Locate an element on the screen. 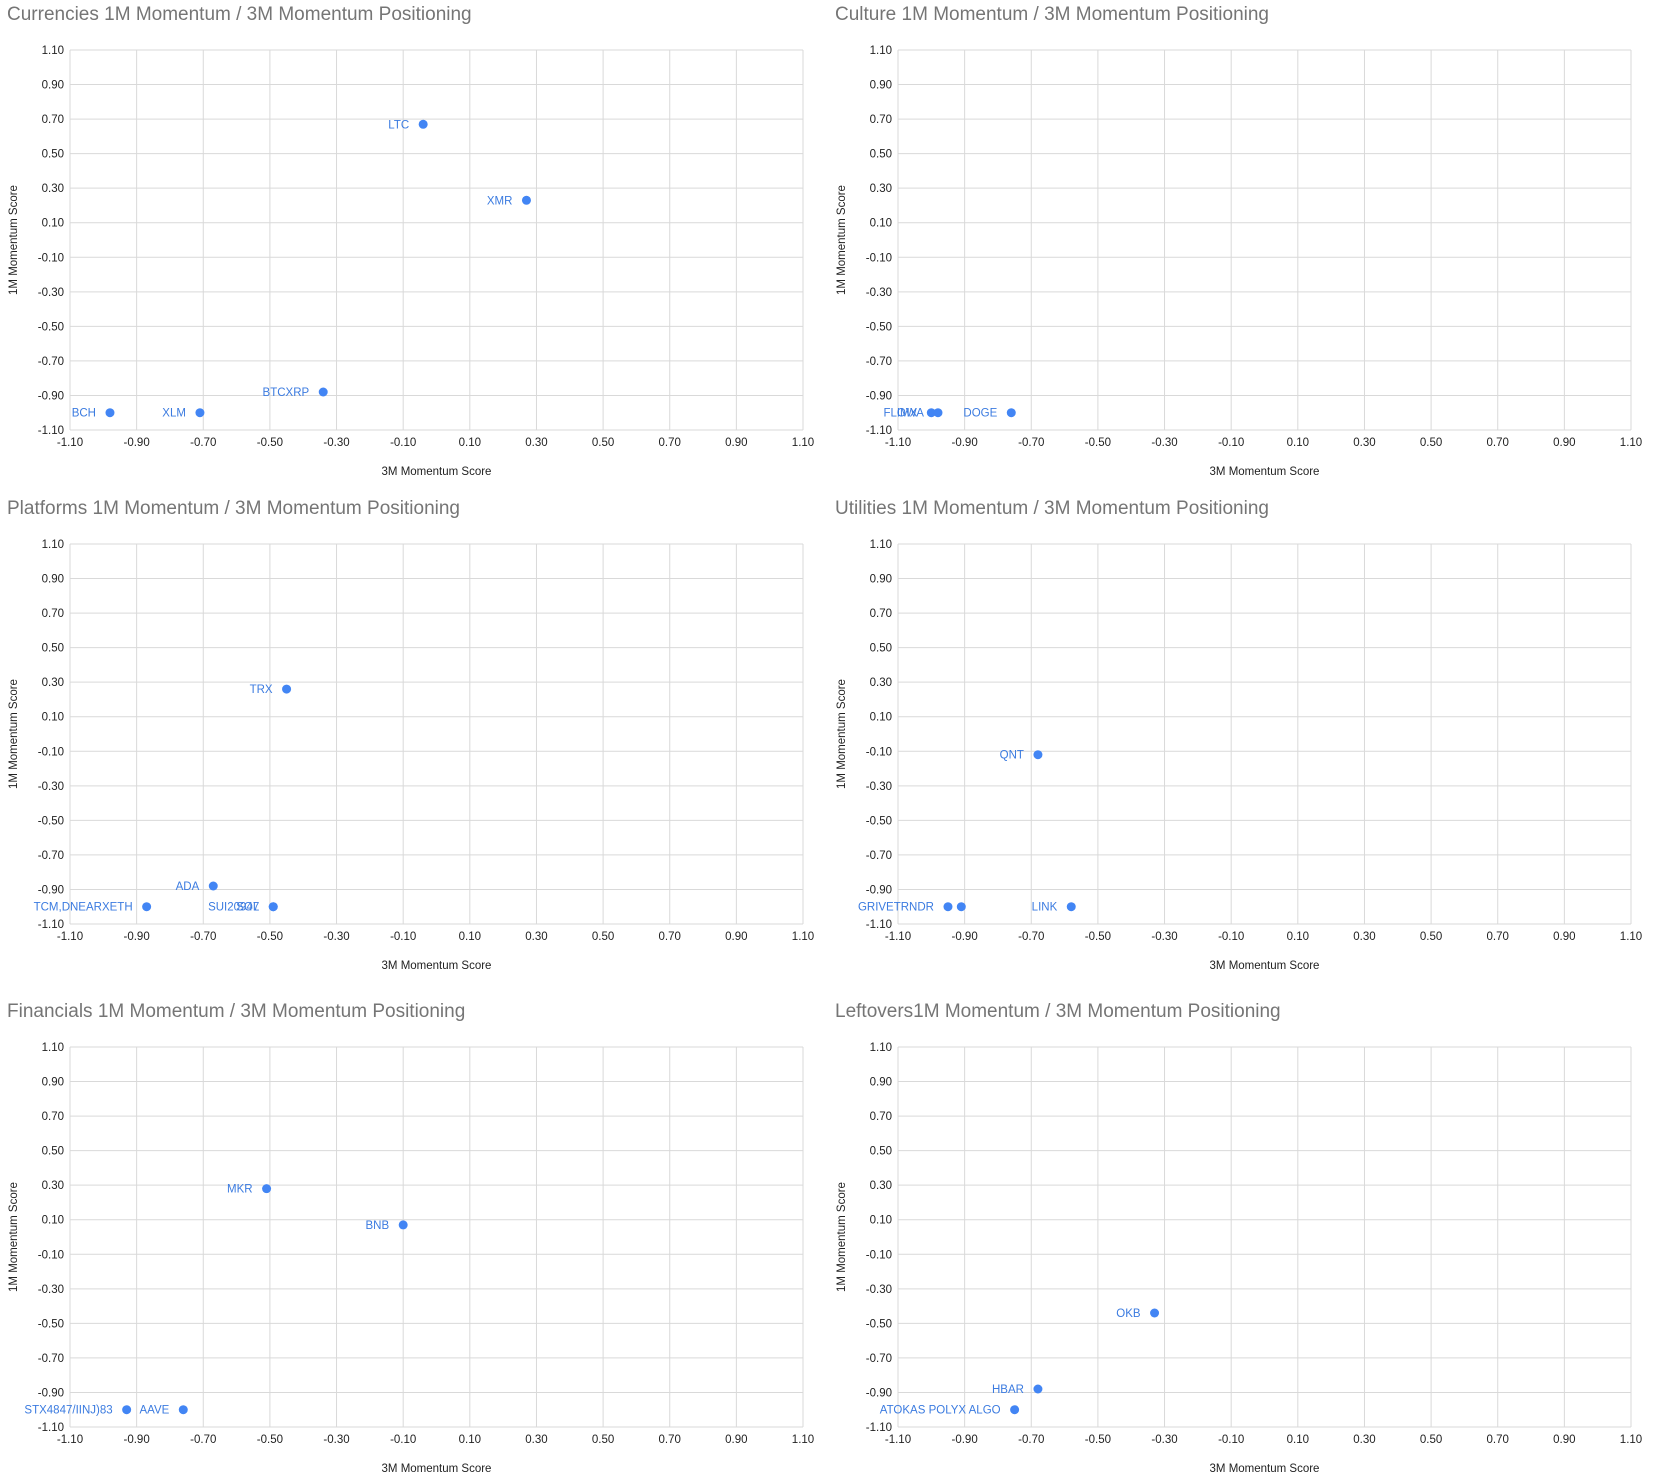 Image resolution: width=1656 pixels, height=1477 pixels. data-label: GRIVETRNDR is located at coordinates (896, 908).